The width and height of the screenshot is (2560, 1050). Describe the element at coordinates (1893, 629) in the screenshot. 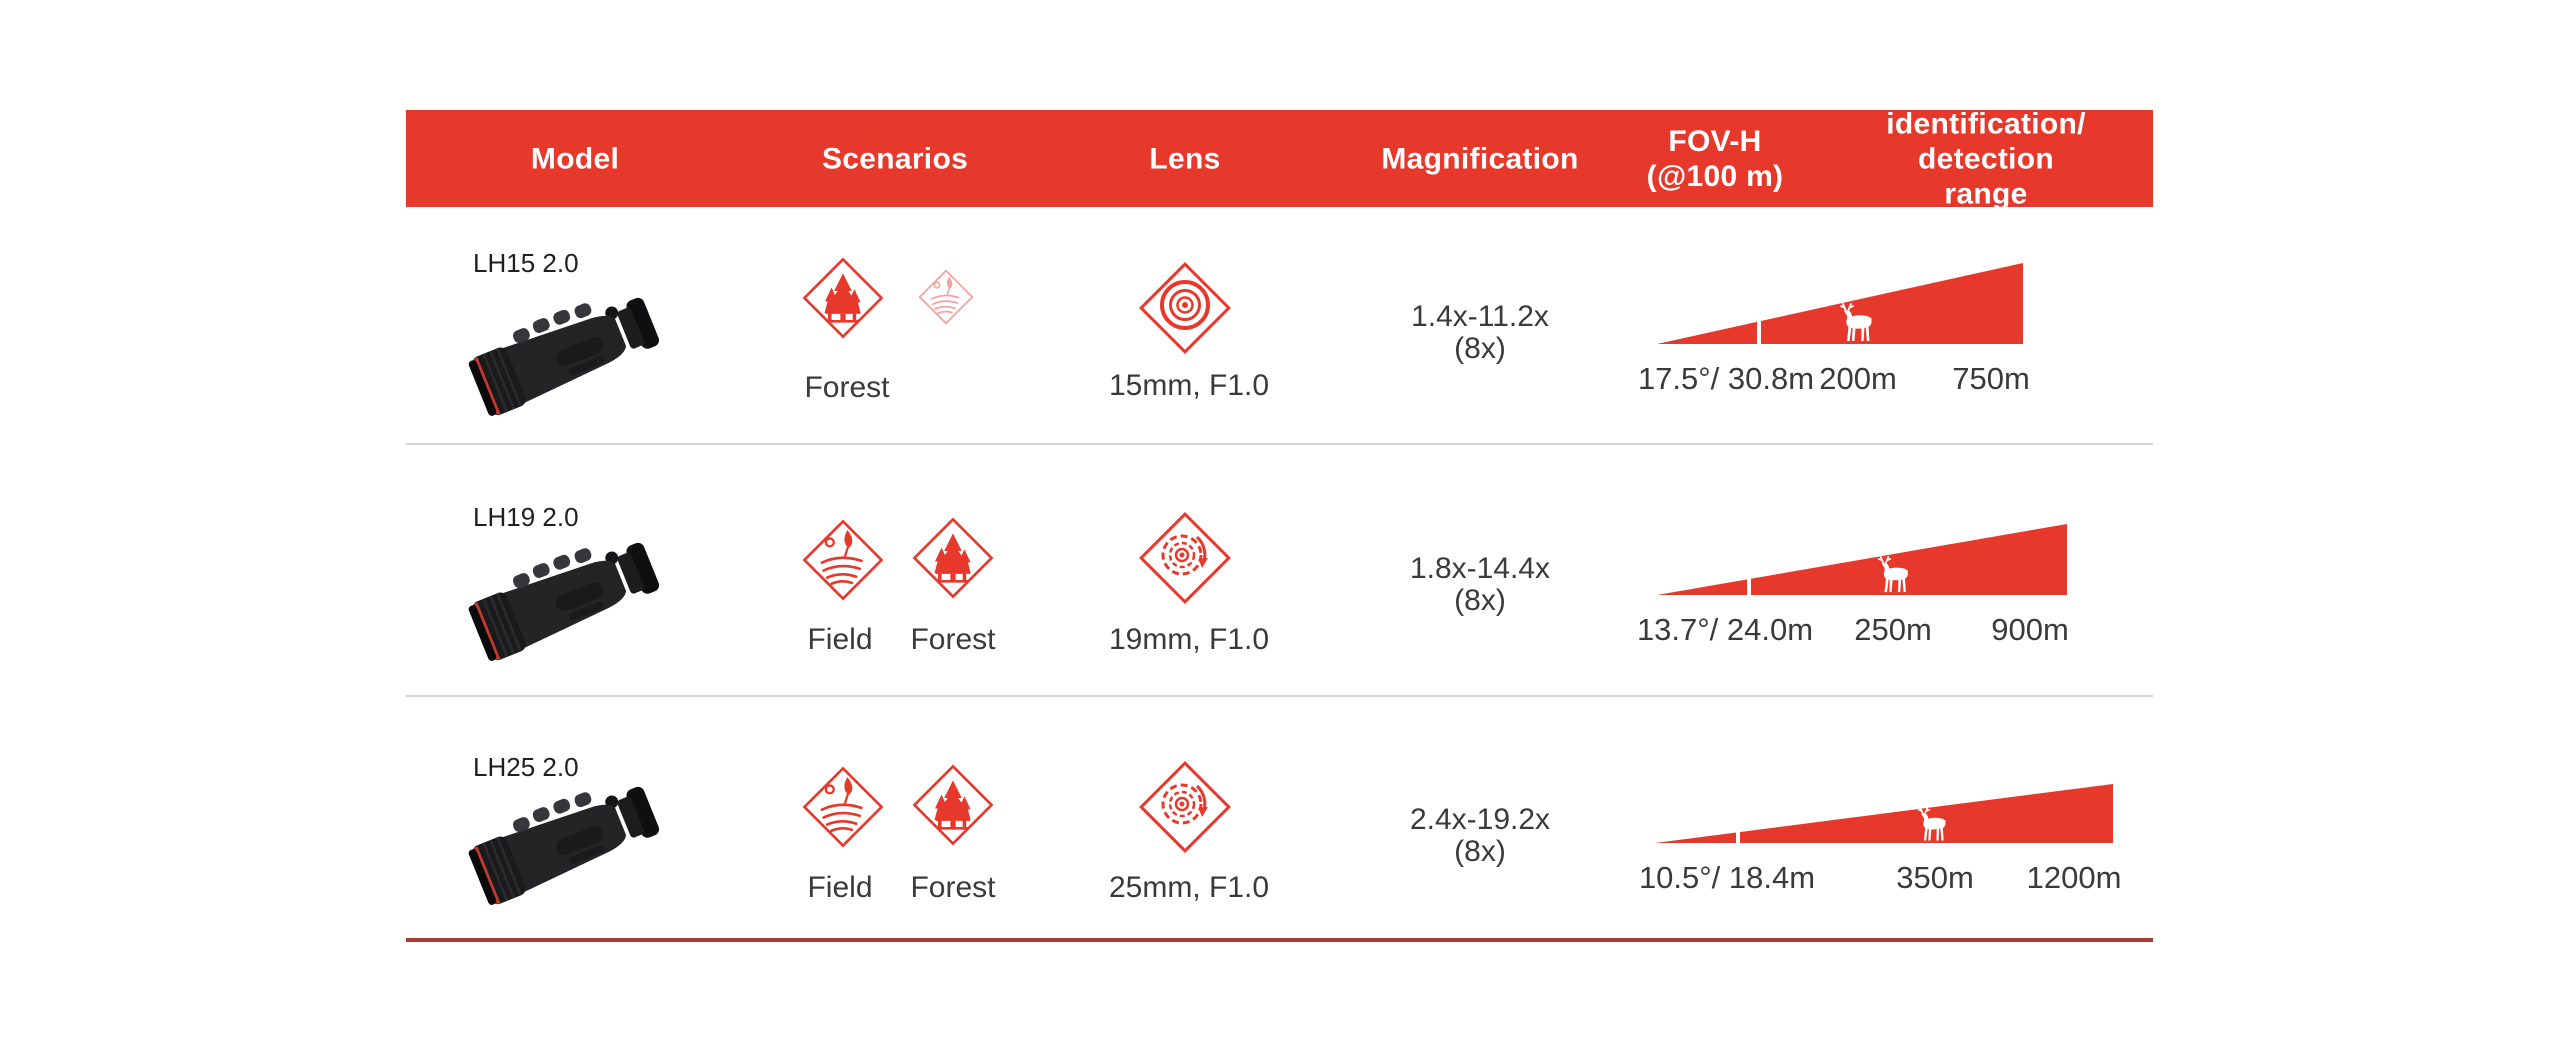

I see `identification-range: 250m` at that location.